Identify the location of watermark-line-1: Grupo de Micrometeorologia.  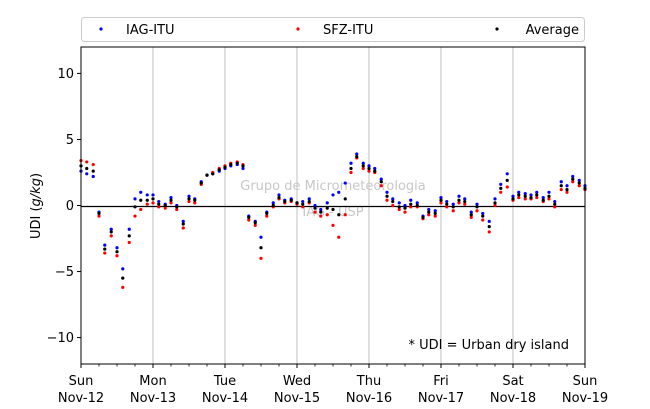
(333, 186).